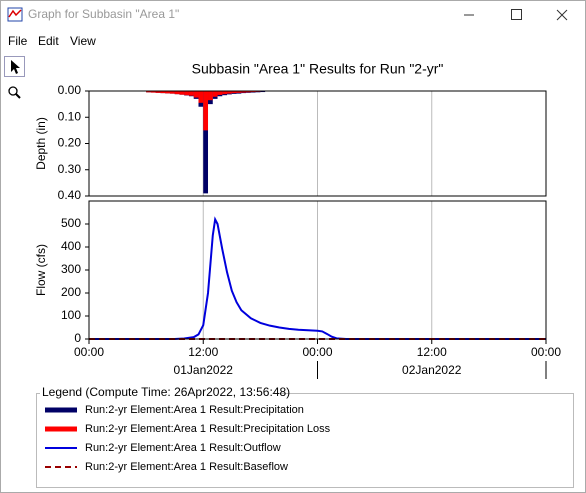 The image size is (586, 493). Describe the element at coordinates (77, 338) in the screenshot. I see `y-tick-label: 0` at that location.